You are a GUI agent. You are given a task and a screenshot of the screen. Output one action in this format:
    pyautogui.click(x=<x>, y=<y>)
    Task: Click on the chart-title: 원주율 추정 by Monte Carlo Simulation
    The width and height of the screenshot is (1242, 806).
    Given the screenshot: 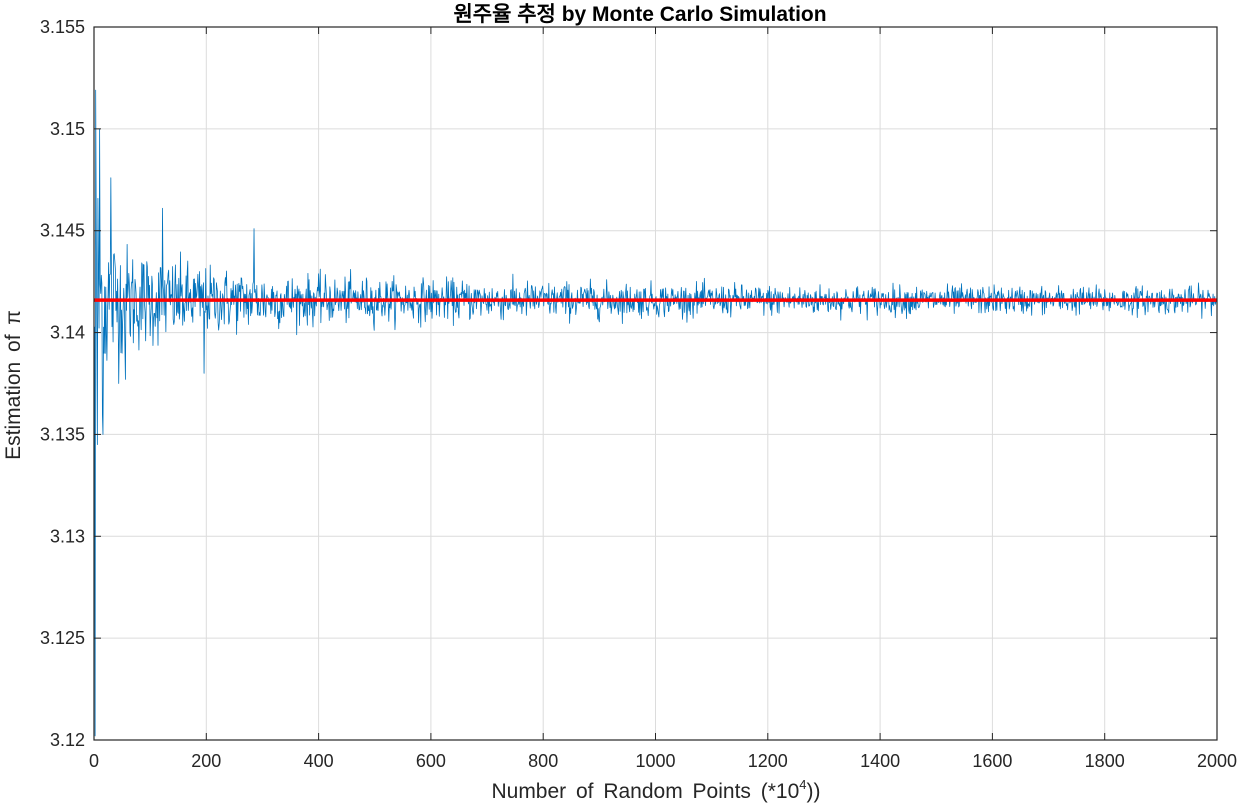 What is the action you would take?
    pyautogui.click(x=639, y=14)
    